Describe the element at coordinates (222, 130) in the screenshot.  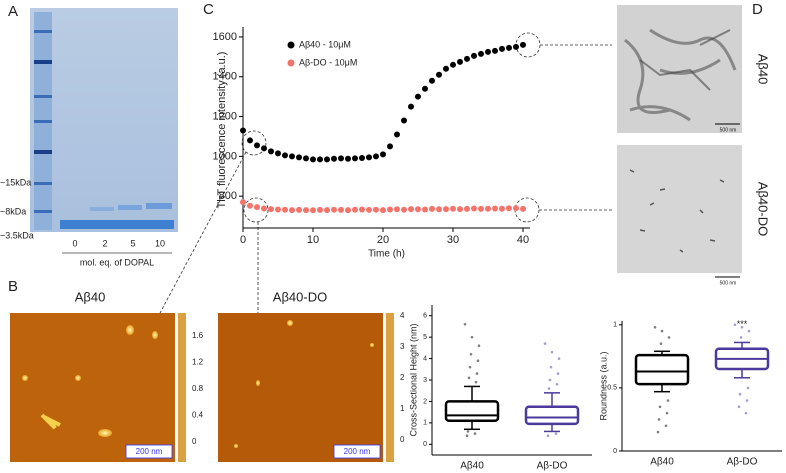
I see `y-axis-label: ThT fluorescence intensity (a.u.)` at that location.